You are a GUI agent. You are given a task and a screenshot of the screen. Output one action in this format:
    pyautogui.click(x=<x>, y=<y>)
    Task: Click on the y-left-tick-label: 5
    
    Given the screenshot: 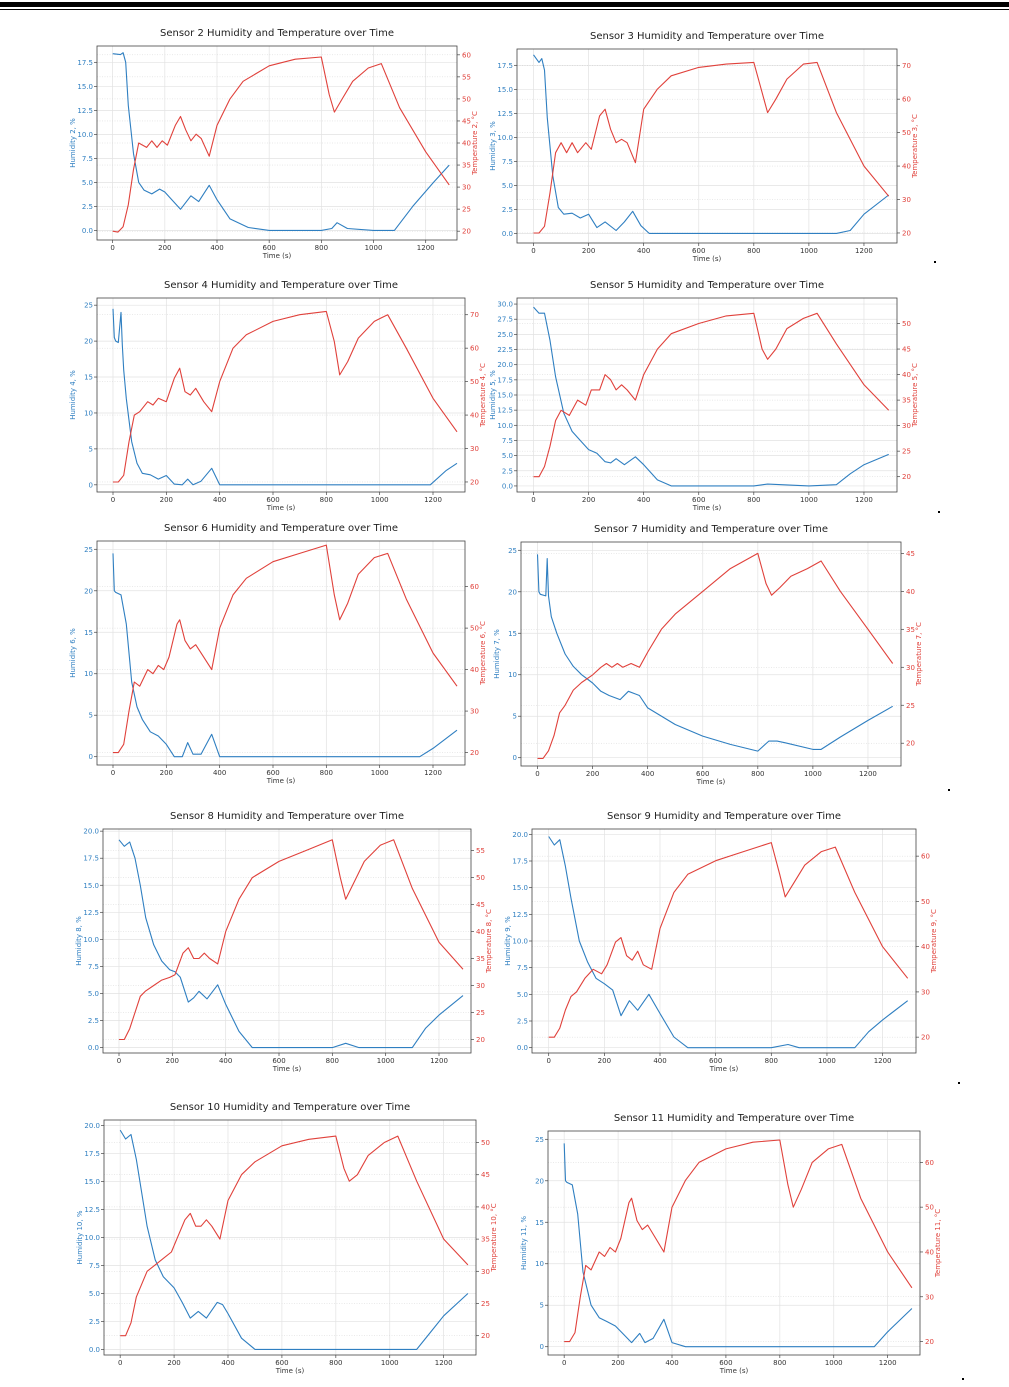 What is the action you would take?
    pyautogui.click(x=91, y=449)
    